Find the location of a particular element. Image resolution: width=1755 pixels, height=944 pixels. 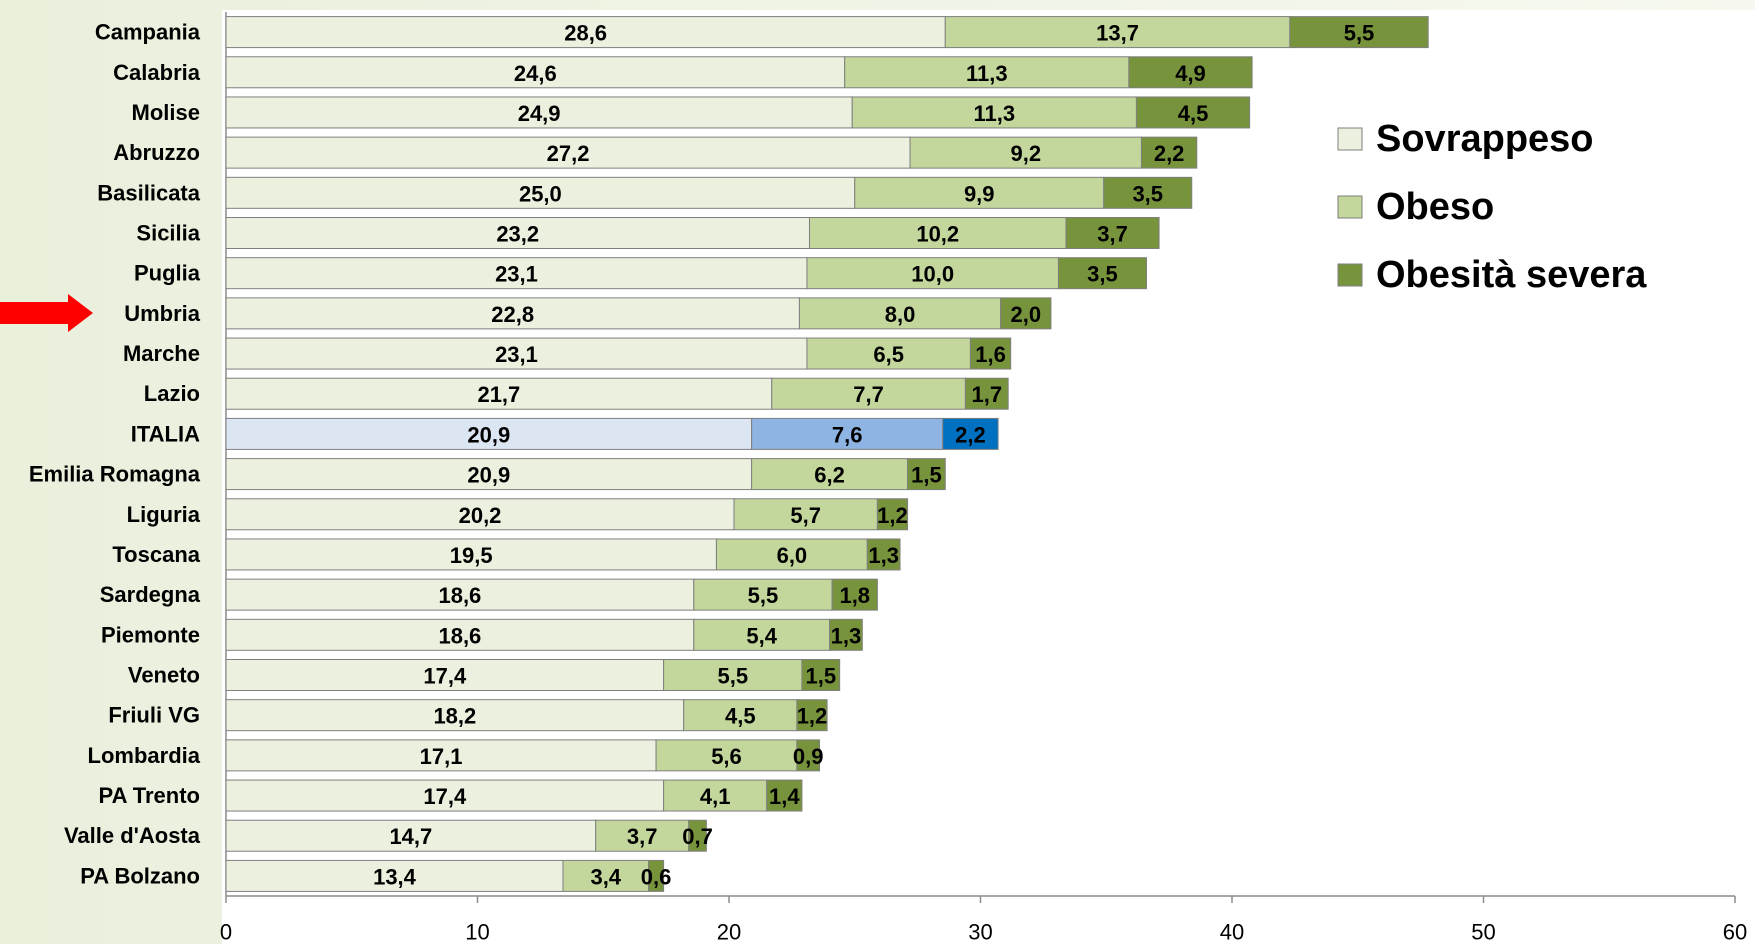

value-label: 6,2 is located at coordinates (829, 475).